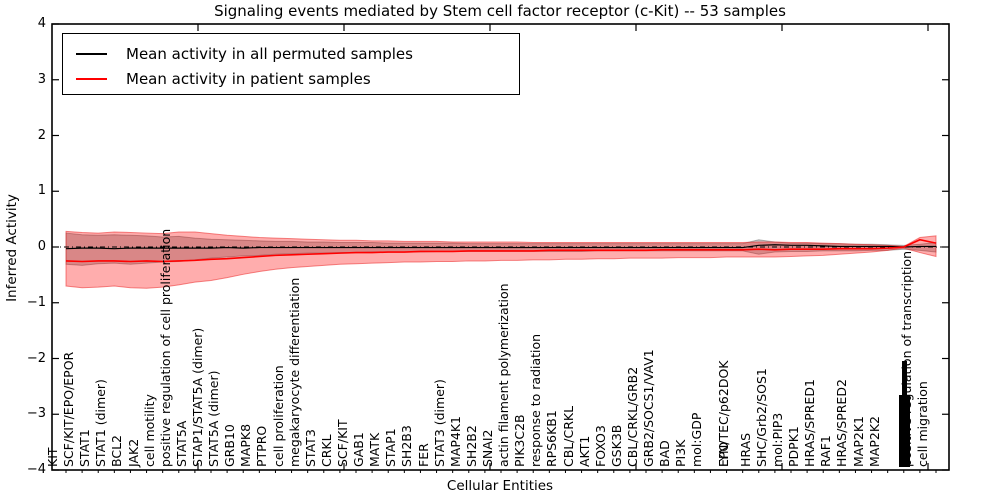 This screenshot has height=500, width=1000. Describe the element at coordinates (536, 400) in the screenshot. I see `entity-label: response to radiation` at that location.